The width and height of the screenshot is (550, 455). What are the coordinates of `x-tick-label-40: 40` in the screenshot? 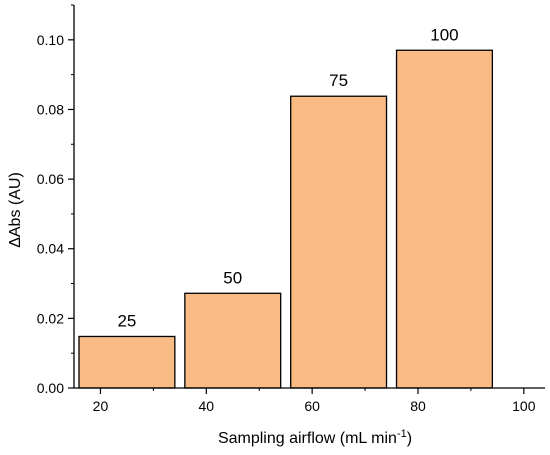 It's located at (207, 406).